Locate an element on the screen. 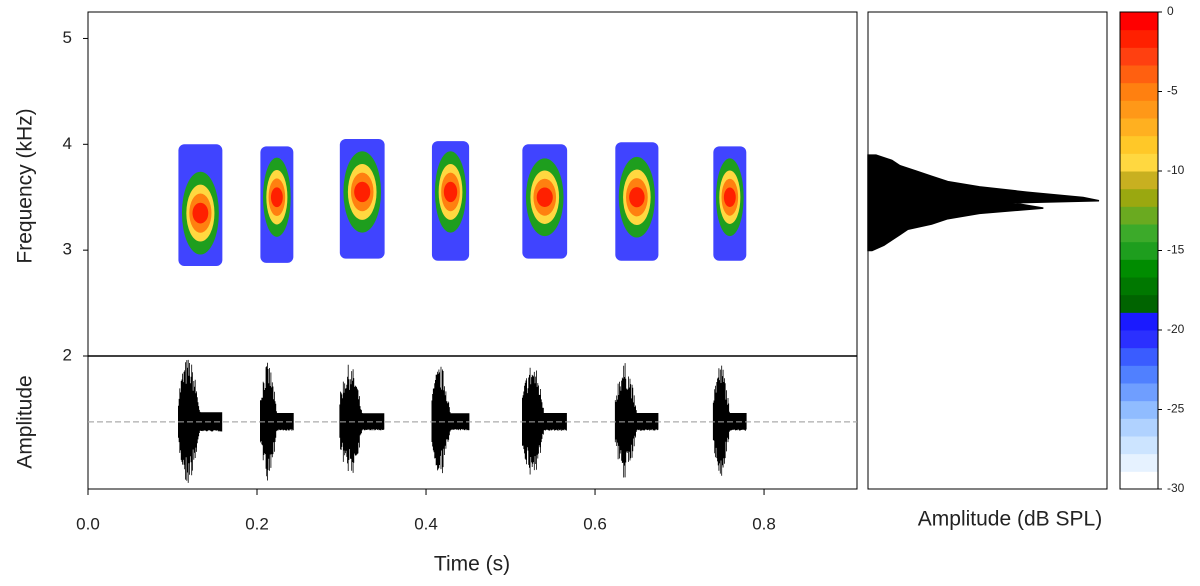  y-tick-label: 4 is located at coordinates (67, 143).